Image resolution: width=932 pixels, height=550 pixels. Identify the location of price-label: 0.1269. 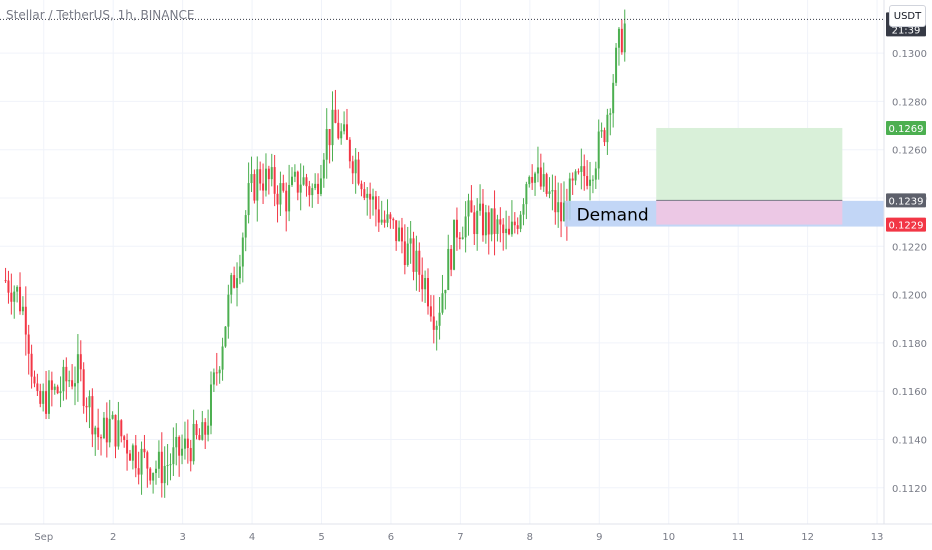
(906, 129).